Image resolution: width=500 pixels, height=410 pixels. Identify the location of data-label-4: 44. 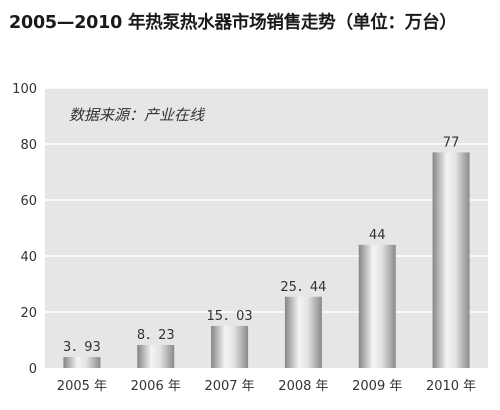
(377, 235).